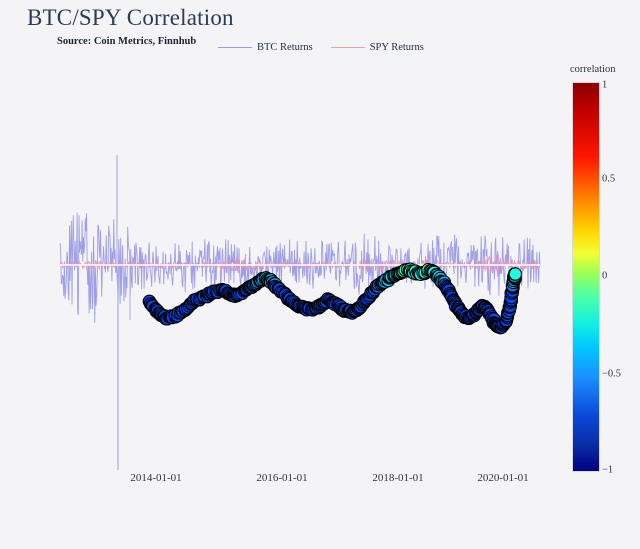 The image size is (640, 549). I want to click on legend-label: BTC Returns, so click(285, 47).